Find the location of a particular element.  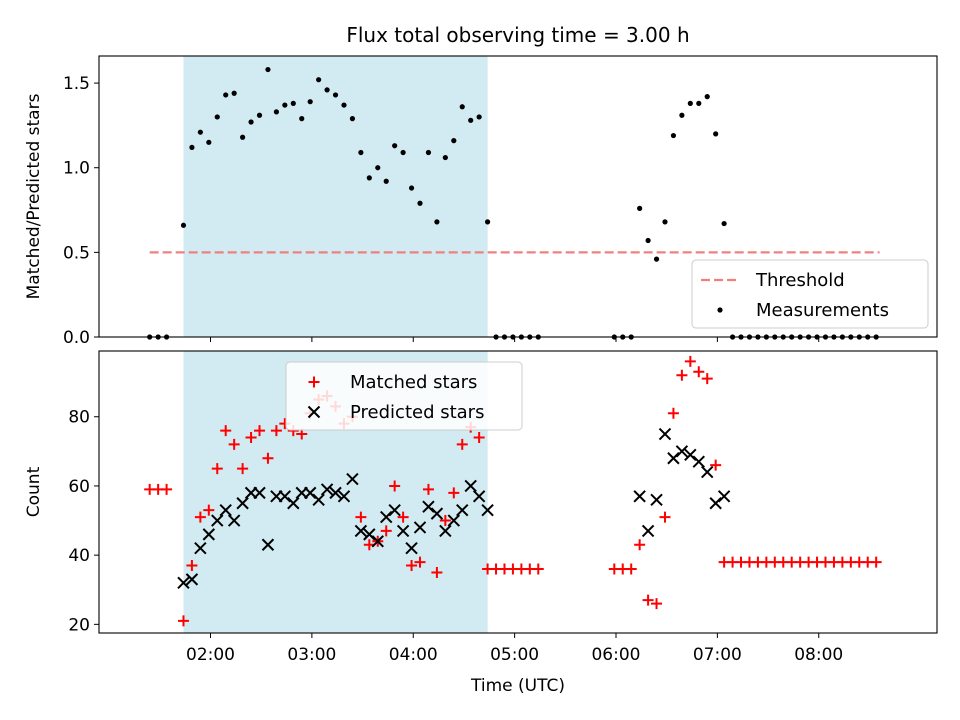

x-tick-label: 05:00 is located at coordinates (514, 655).